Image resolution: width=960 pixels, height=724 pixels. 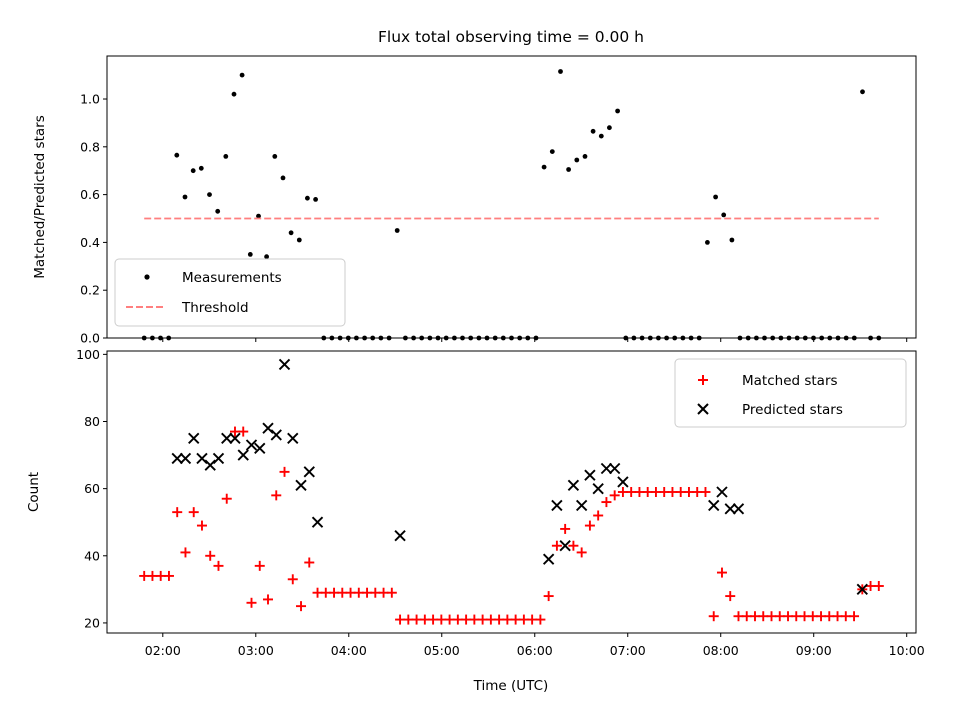 I want to click on x-tick-label: 08:00, so click(x=721, y=650).